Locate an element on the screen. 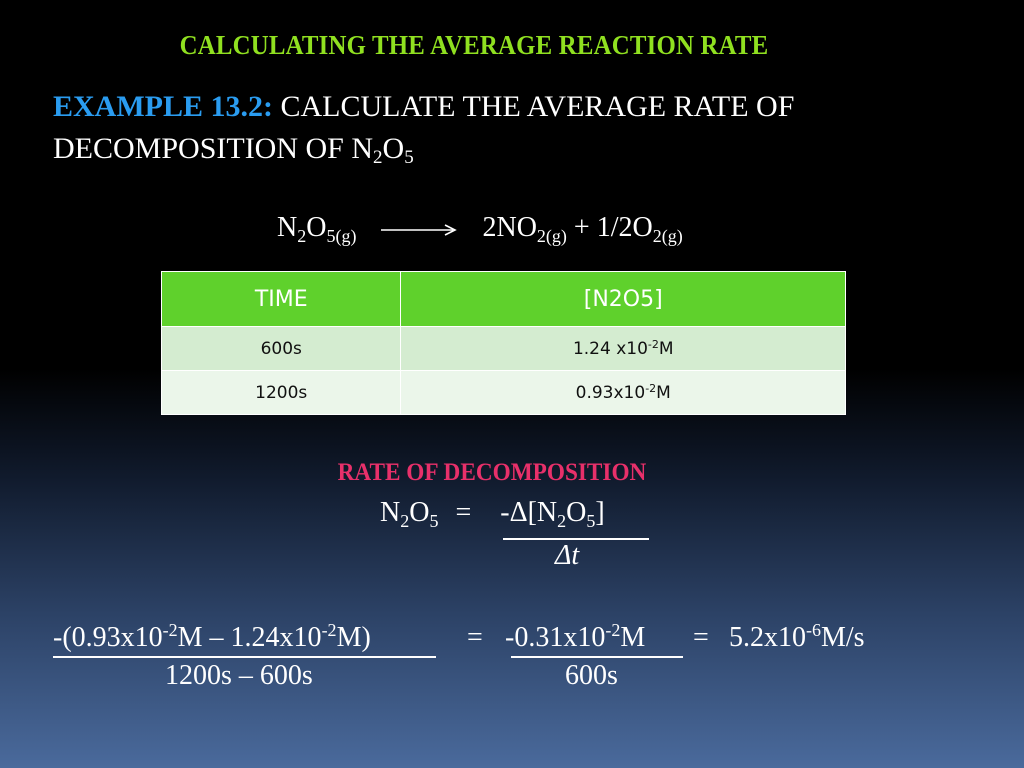 This screenshot has width=1024, height=768. rate-denominator: Δt is located at coordinates (567, 555).